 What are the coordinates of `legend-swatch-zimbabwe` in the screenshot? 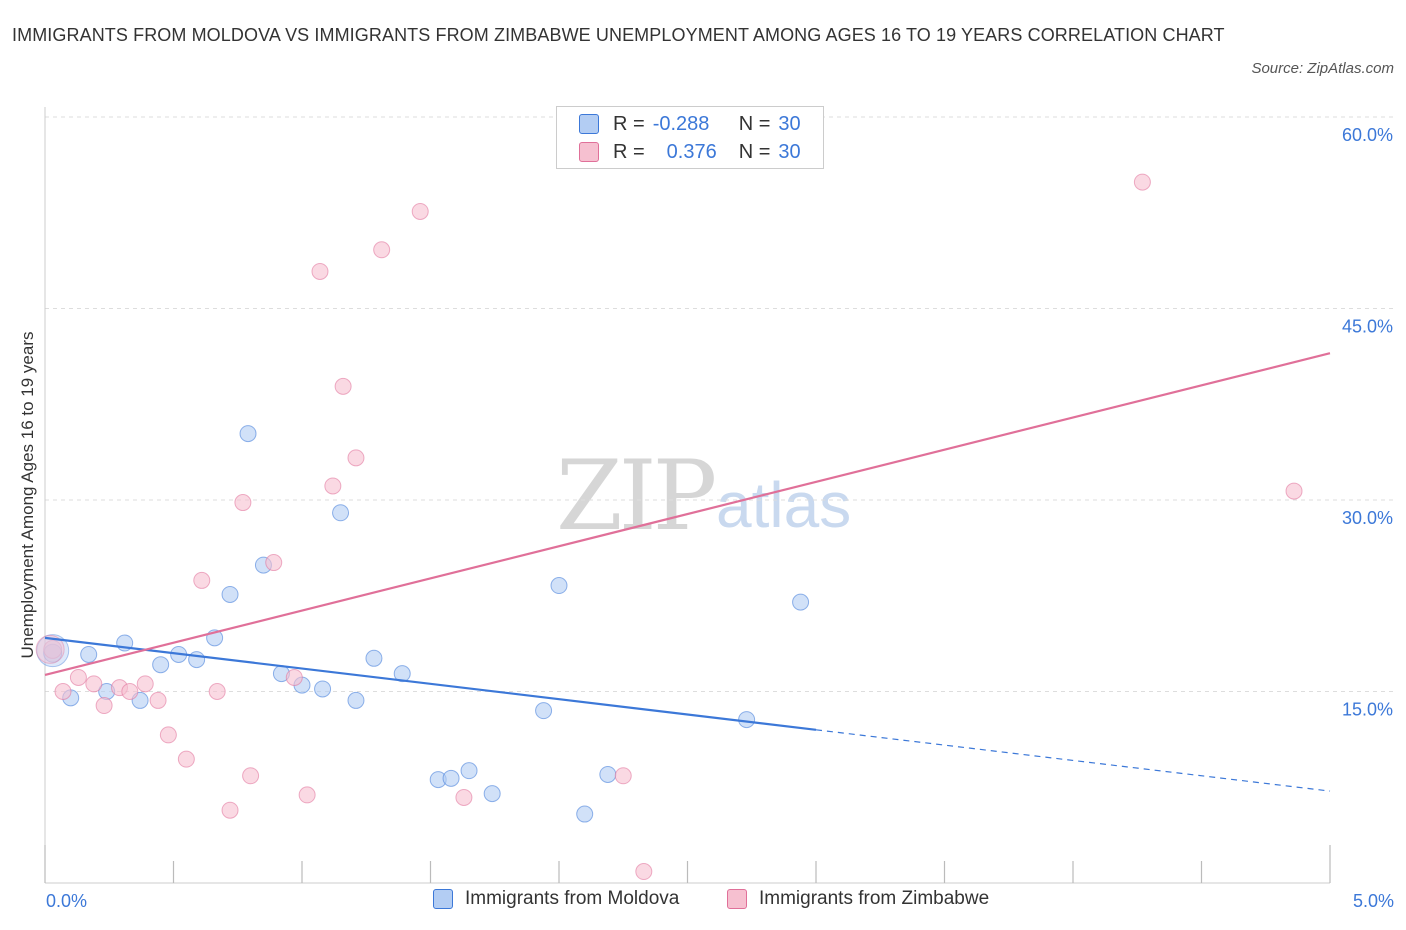 It's located at (589, 152).